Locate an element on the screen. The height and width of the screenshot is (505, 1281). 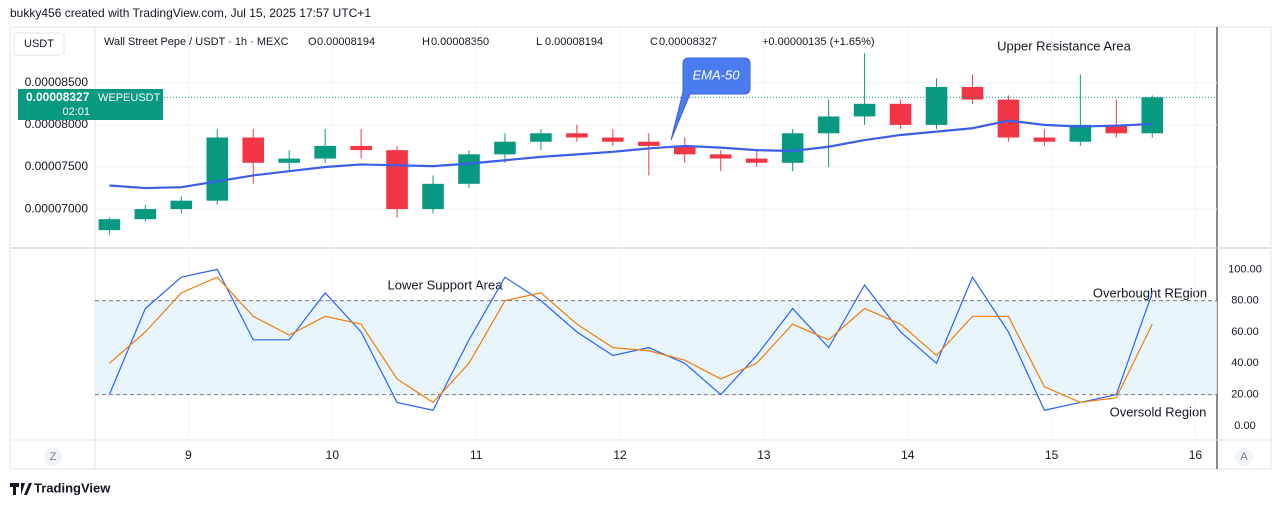
ohlc-key: O is located at coordinates (312, 42).